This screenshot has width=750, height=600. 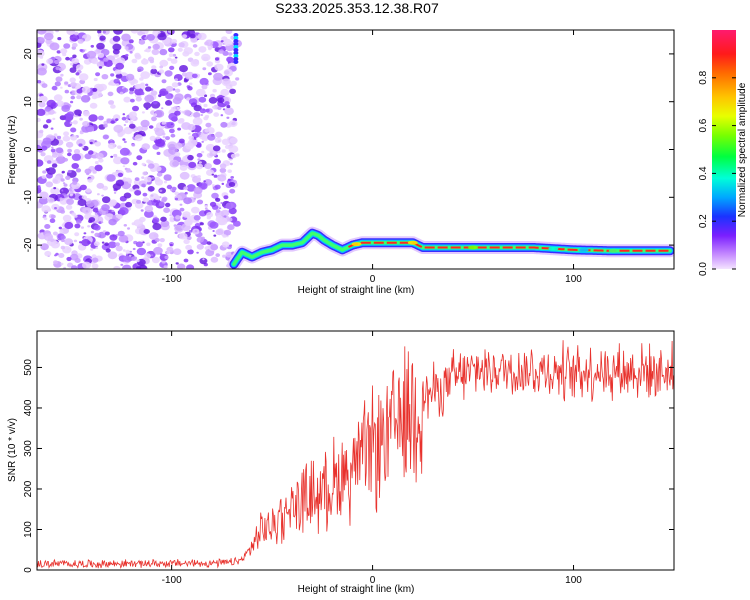 I want to click on noise-edge-blob, so click(x=236, y=59).